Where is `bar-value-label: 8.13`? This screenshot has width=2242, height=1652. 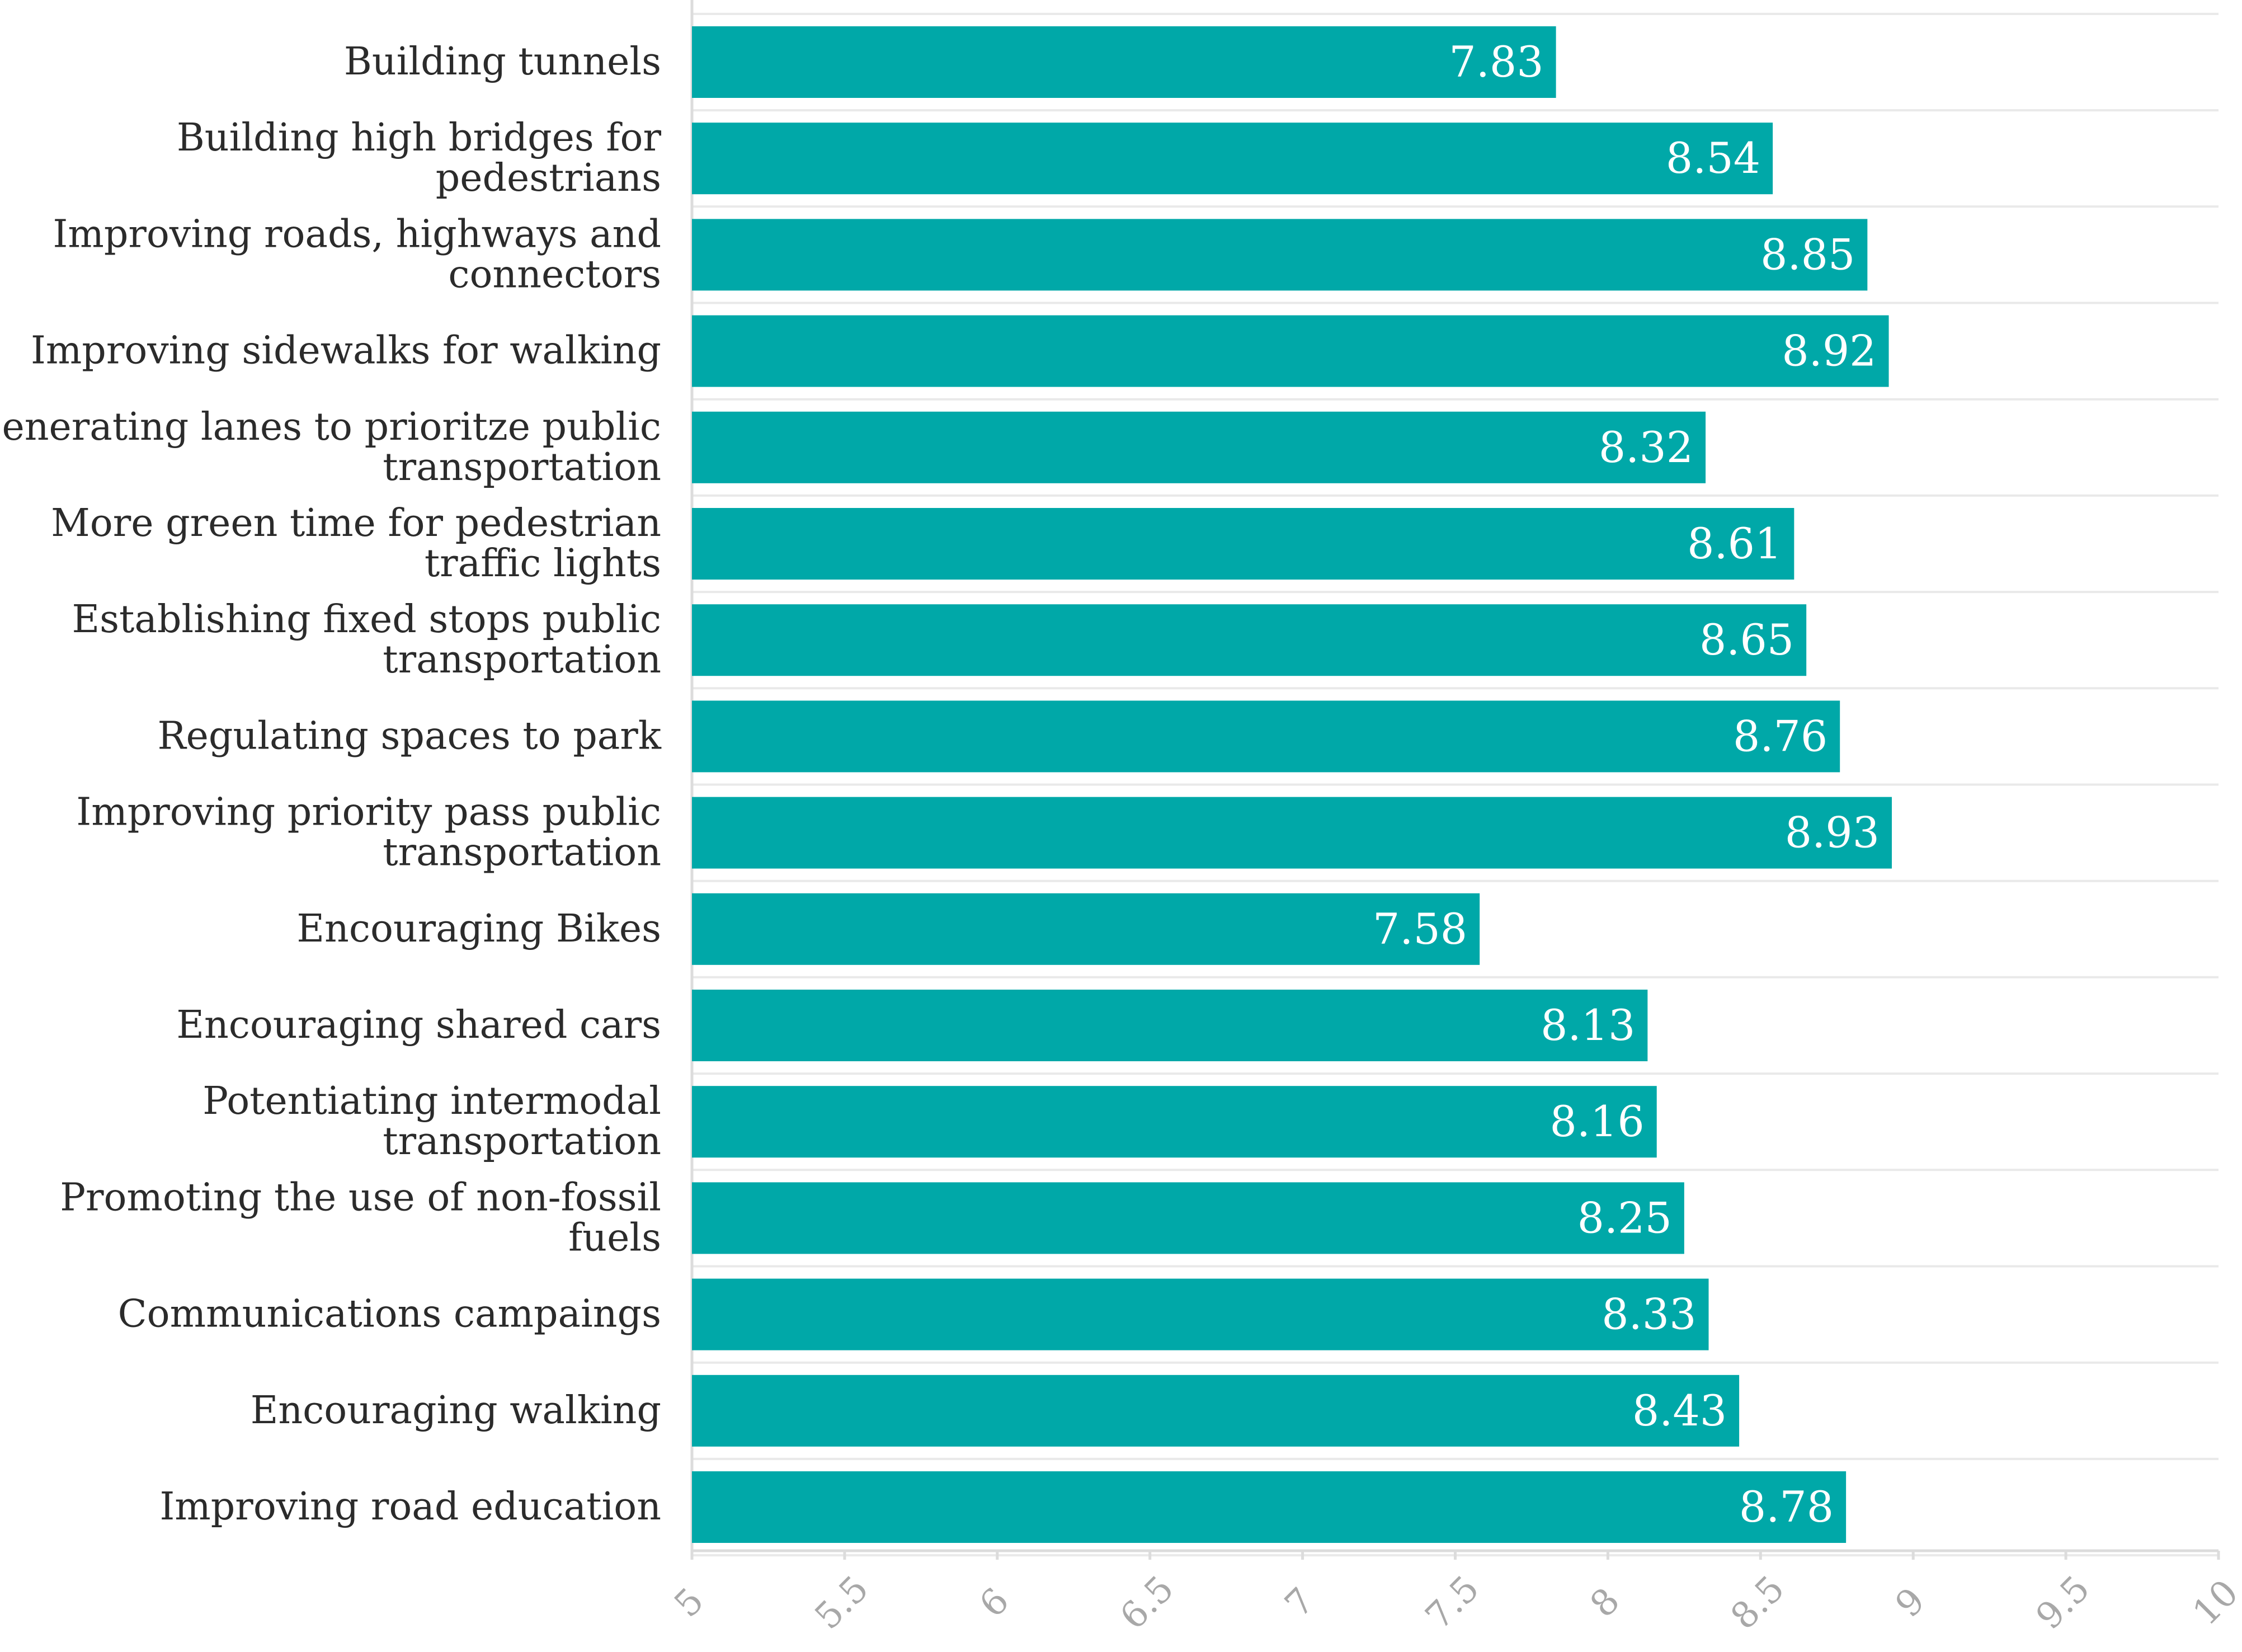 bar-value-label: 8.13 is located at coordinates (1588, 1025).